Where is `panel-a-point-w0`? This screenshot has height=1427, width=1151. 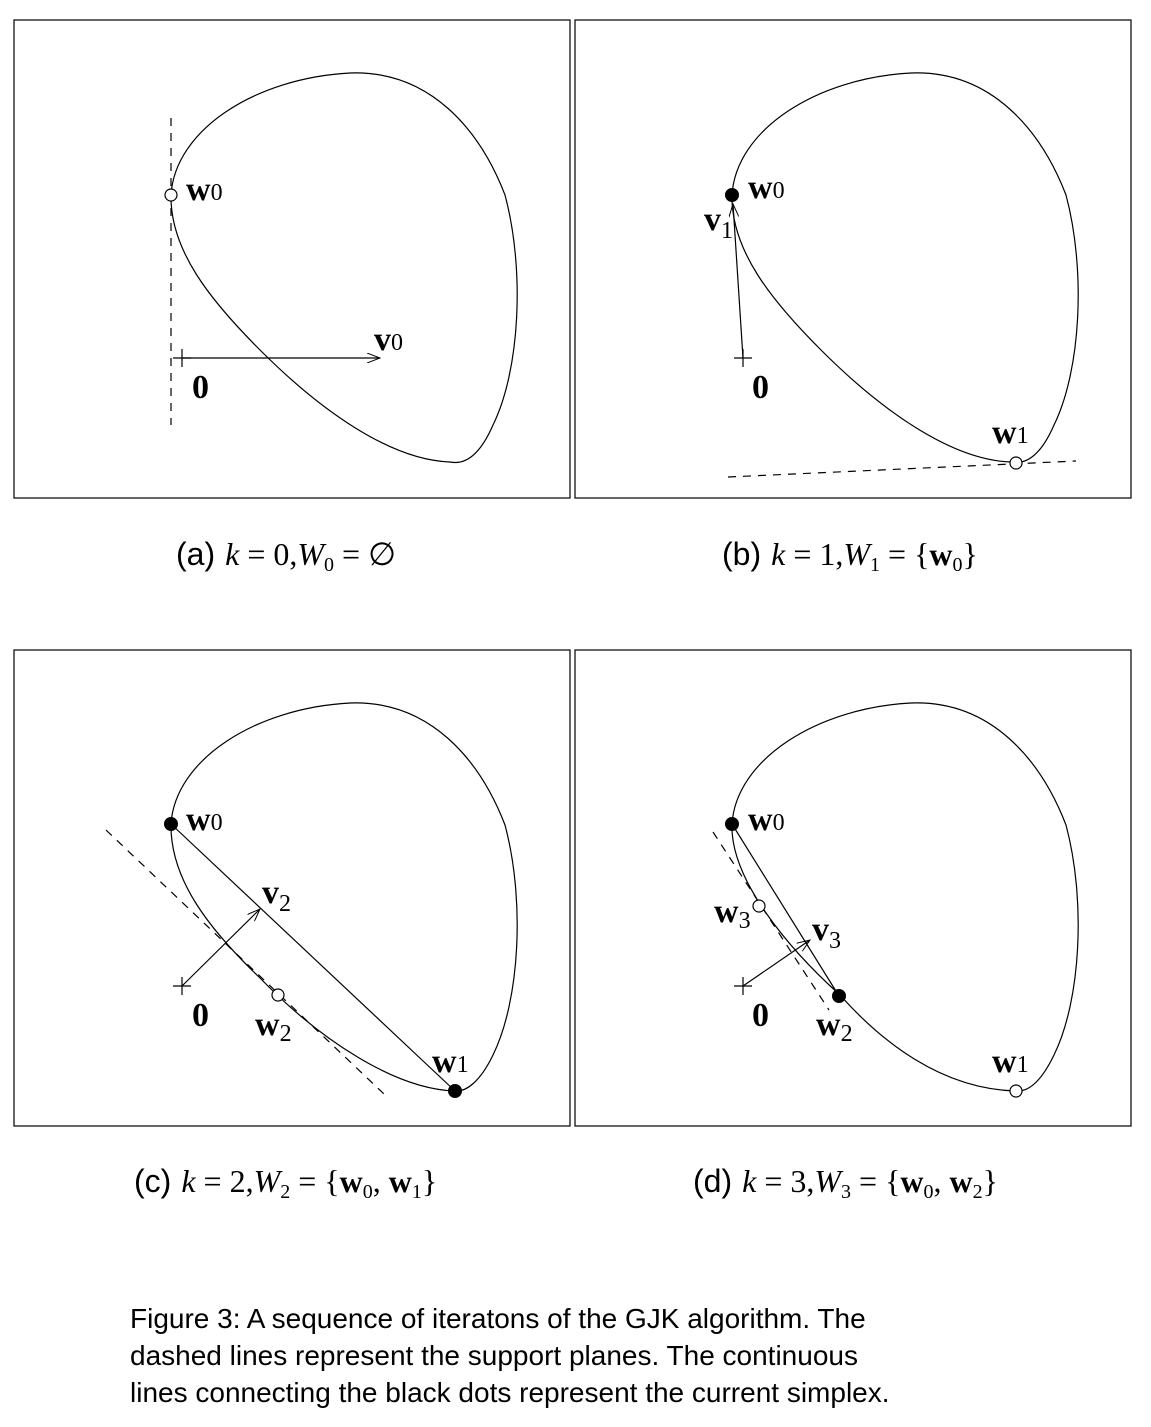 panel-a-point-w0 is located at coordinates (171, 195).